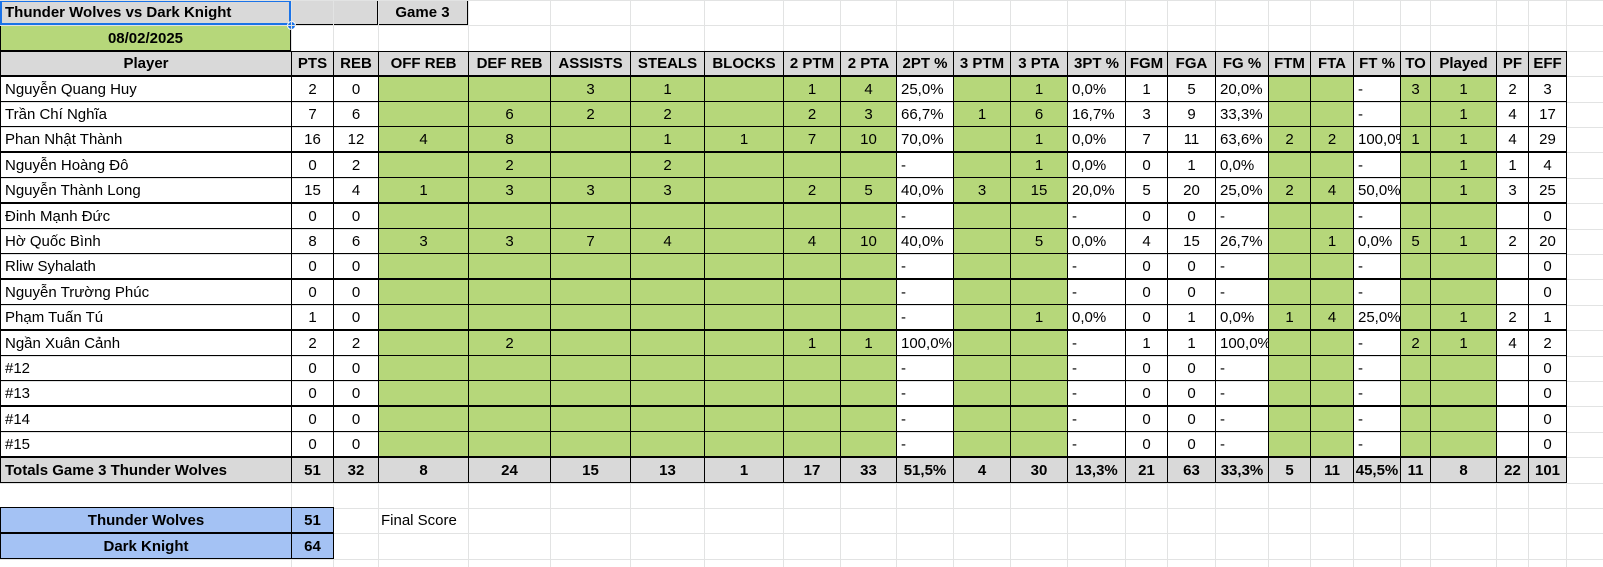 Image resolution: width=1603 pixels, height=567 pixels. What do you see at coordinates (1096, 190) in the screenshot?
I see `stat-cell: 20,0%` at bounding box center [1096, 190].